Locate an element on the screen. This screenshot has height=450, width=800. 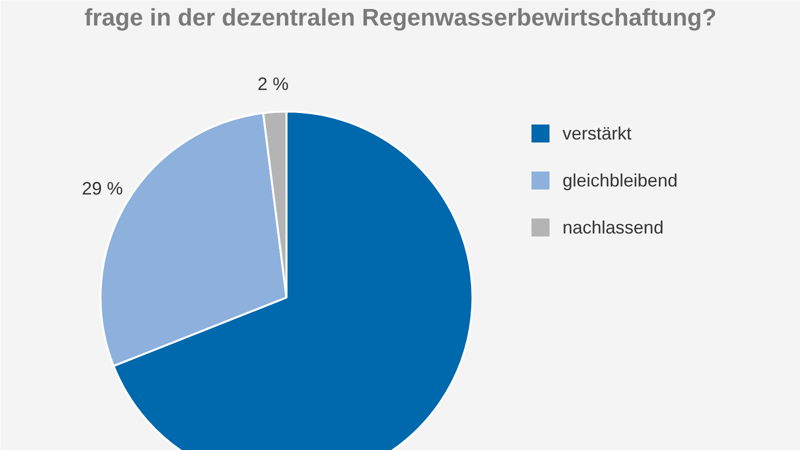
data-label: 2 % is located at coordinates (273, 84).